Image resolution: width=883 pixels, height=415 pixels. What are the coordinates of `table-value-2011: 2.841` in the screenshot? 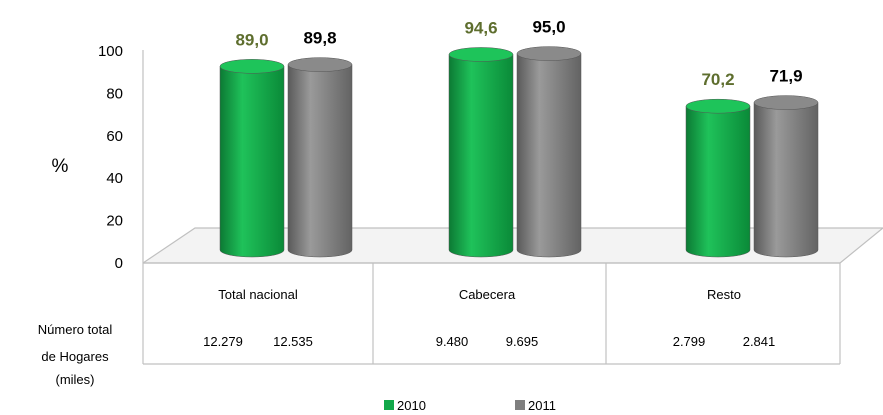 It's located at (759, 341).